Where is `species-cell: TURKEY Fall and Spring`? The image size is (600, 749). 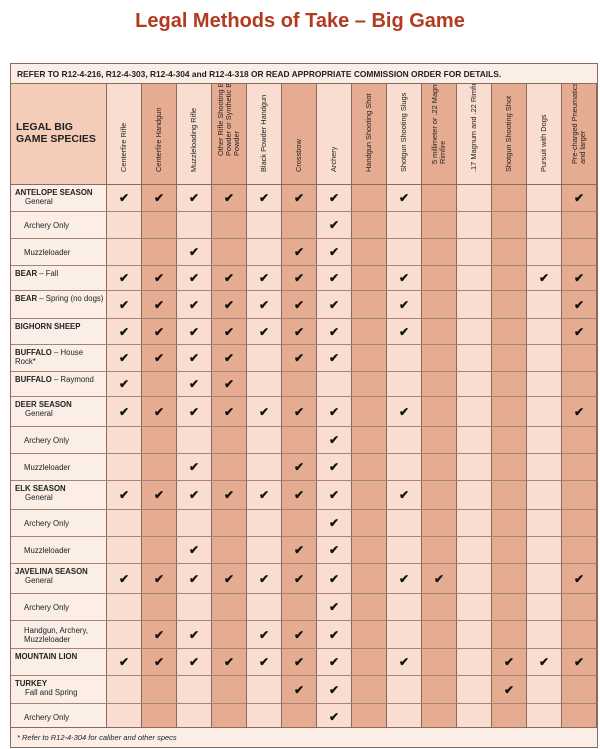
species-cell: TURKEY Fall and Spring is located at coordinates (59, 689).